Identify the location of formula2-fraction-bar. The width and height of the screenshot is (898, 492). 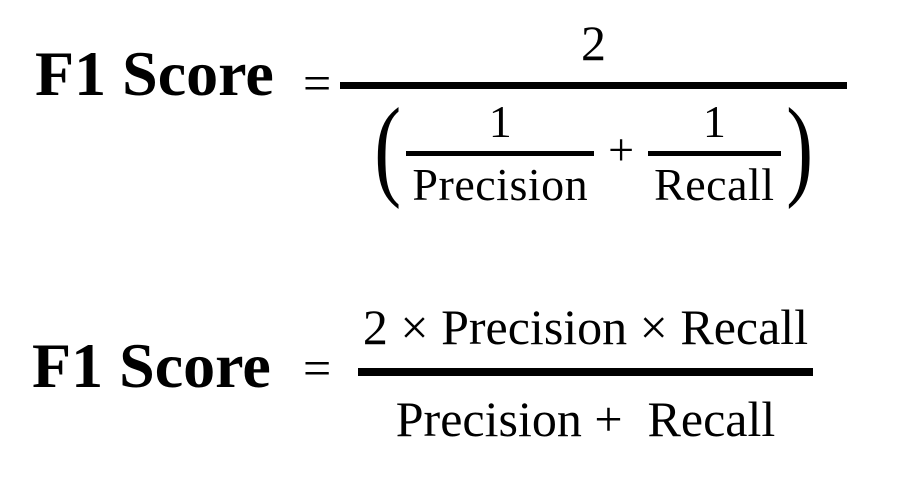
(585, 372).